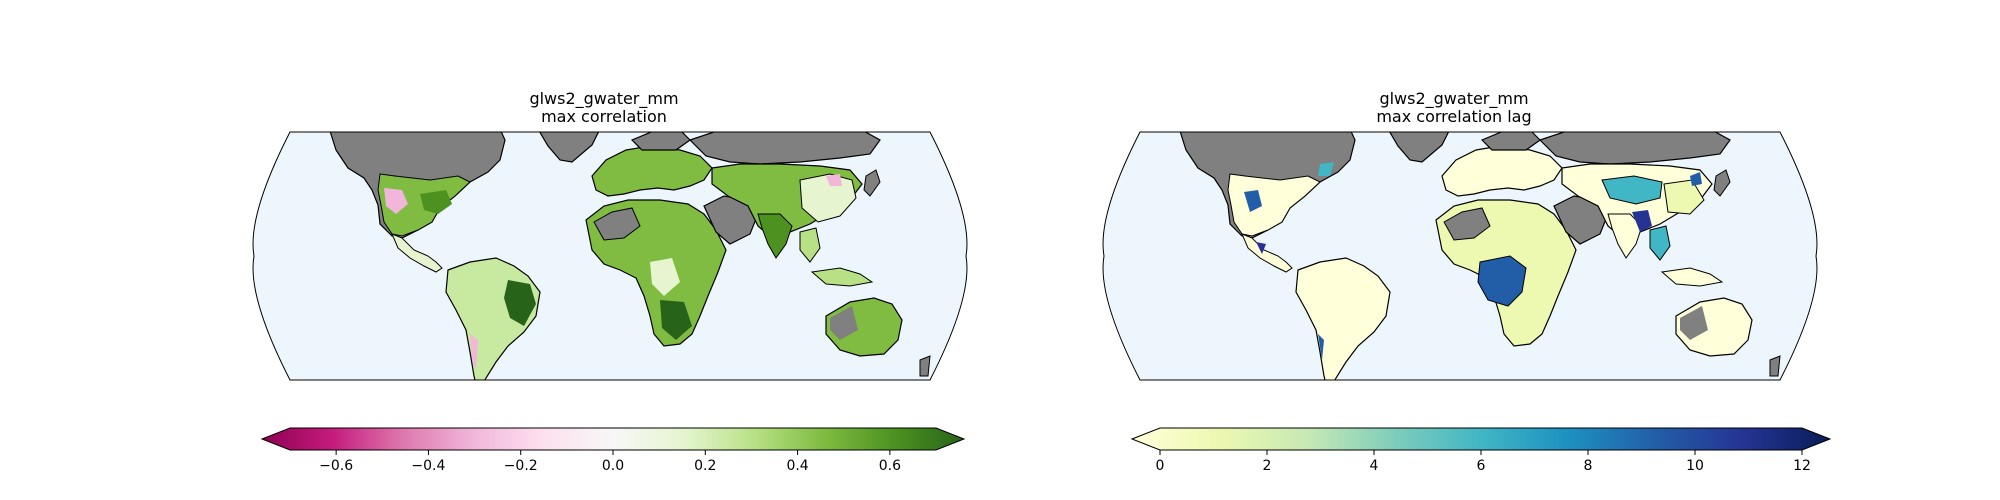 The height and width of the screenshot is (500, 2000). Describe the element at coordinates (1694, 323) in the screenshot. I see `right-australia-gray` at that location.